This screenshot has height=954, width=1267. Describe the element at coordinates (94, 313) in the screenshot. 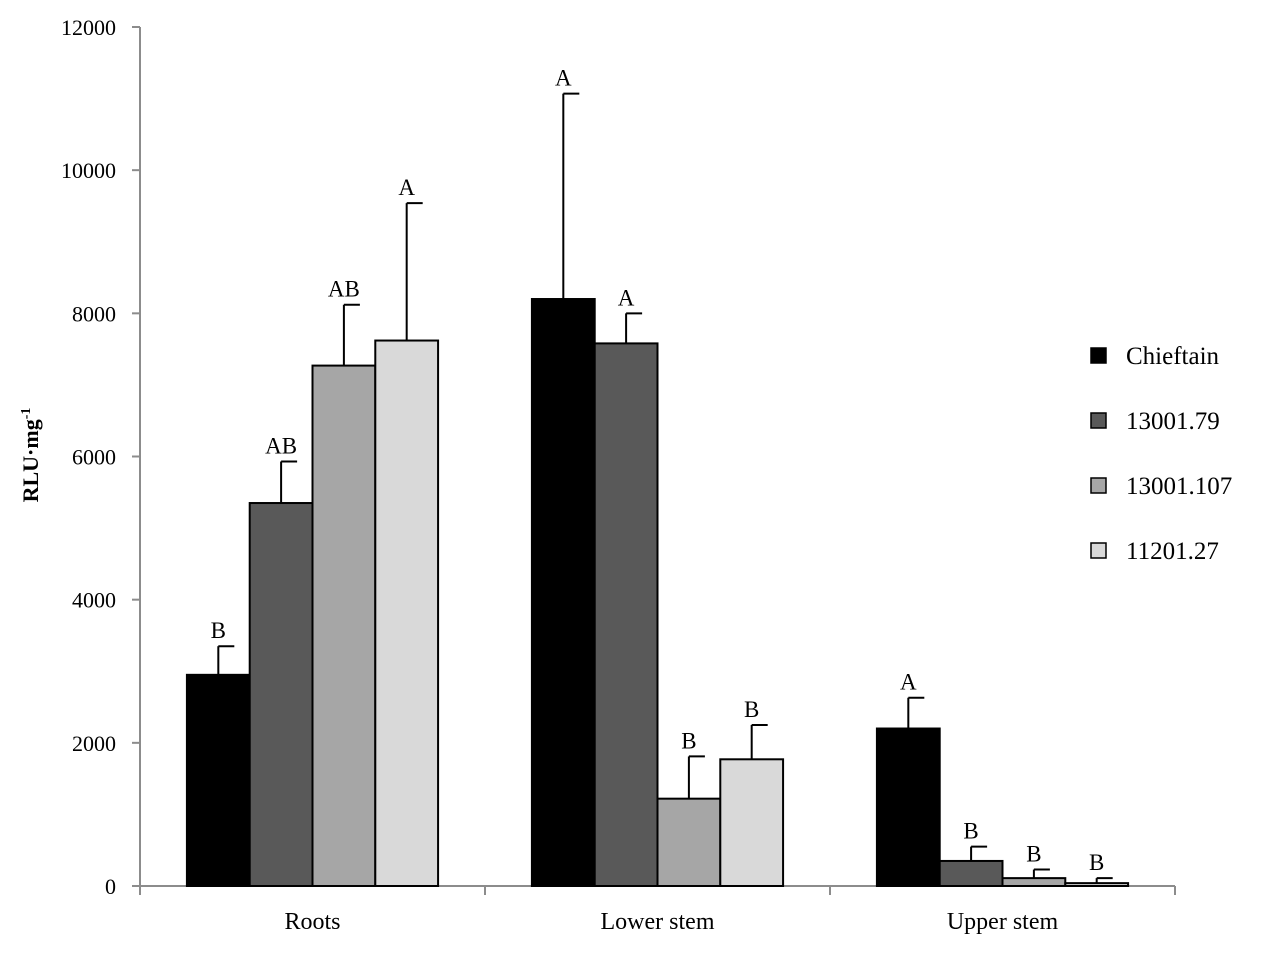

I see `y-tick-label: 8000` at that location.